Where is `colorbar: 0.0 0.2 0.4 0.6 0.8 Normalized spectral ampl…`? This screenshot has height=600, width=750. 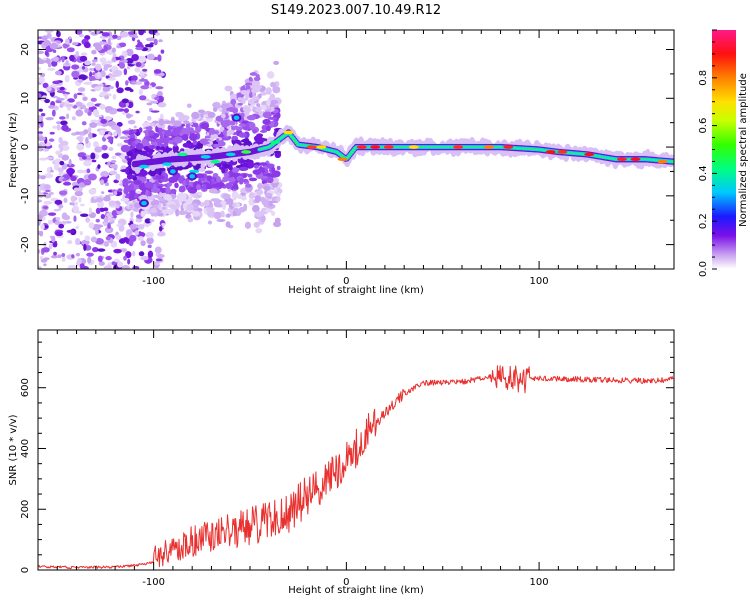
colorbar: 0.0 0.2 0.4 0.6 0.8 Normalized spectral ampl… is located at coordinates (723, 153).